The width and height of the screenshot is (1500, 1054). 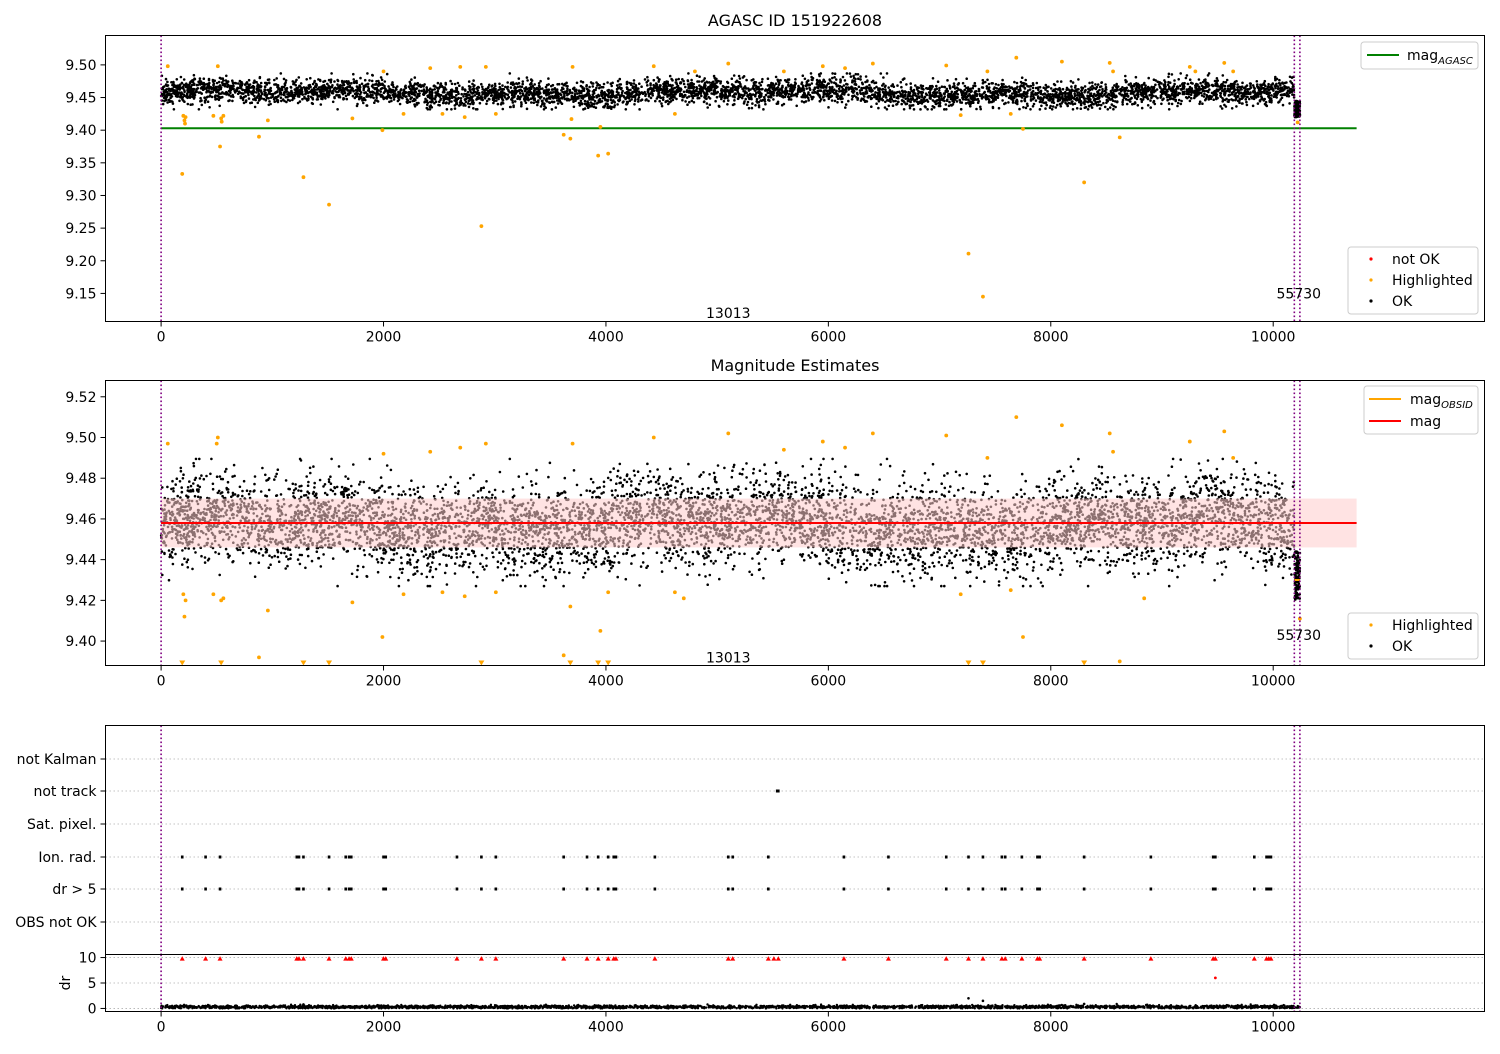 I want to click on legend-mag-bottom: Highlighted OK, so click(x=1413, y=636).